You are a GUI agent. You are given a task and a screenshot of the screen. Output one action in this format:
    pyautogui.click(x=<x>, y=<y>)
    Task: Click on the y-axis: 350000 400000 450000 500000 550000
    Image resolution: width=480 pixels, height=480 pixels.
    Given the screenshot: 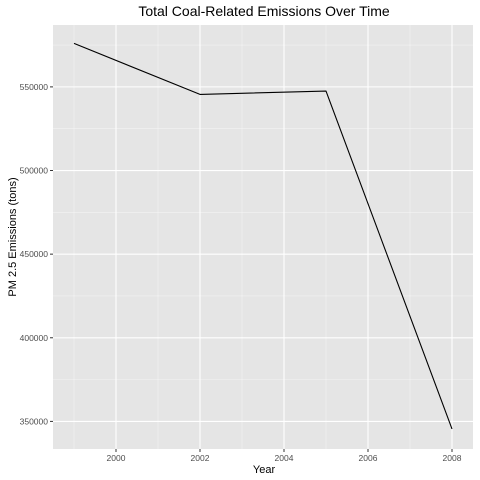 What is the action you would take?
    pyautogui.click(x=36, y=254)
    